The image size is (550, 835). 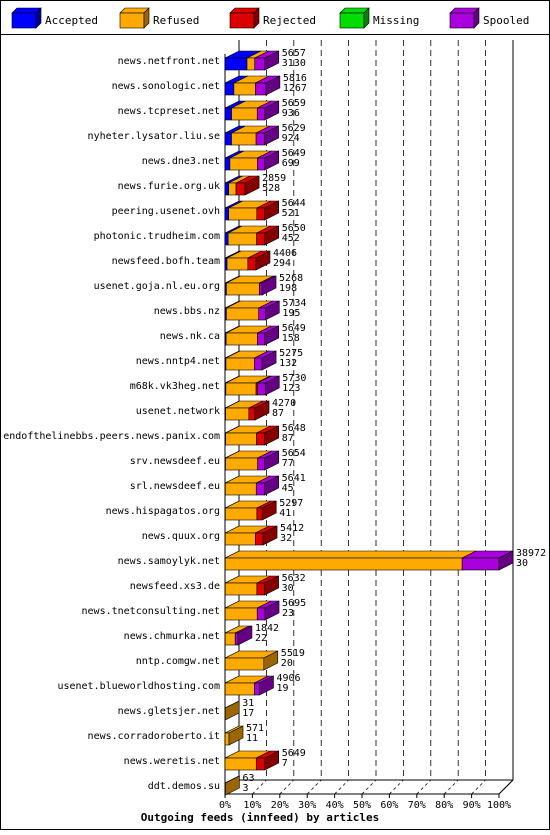 What do you see at coordinates (362, 805) in the screenshot?
I see `x-tick-label: 50%` at bounding box center [362, 805].